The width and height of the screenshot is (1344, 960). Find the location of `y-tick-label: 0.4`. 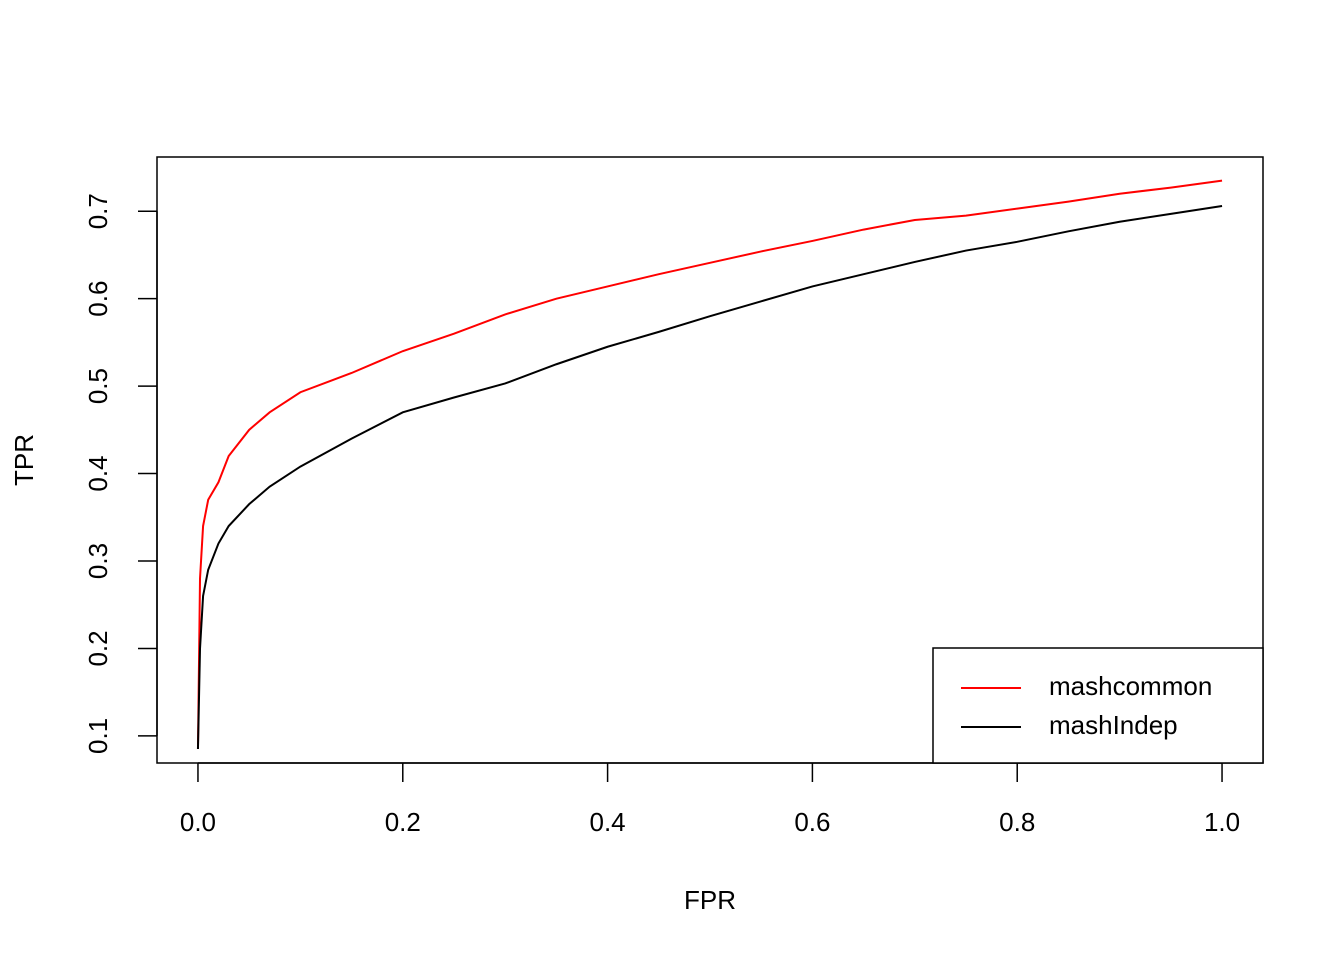

y-tick-label: 0.4 is located at coordinates (98, 473).